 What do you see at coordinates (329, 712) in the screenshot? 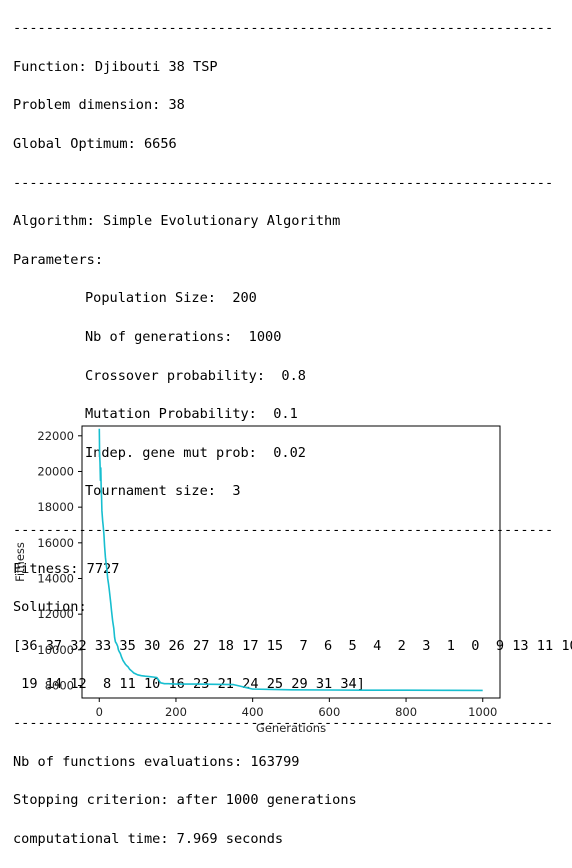
I see `x-tick-label: 600` at bounding box center [329, 712].